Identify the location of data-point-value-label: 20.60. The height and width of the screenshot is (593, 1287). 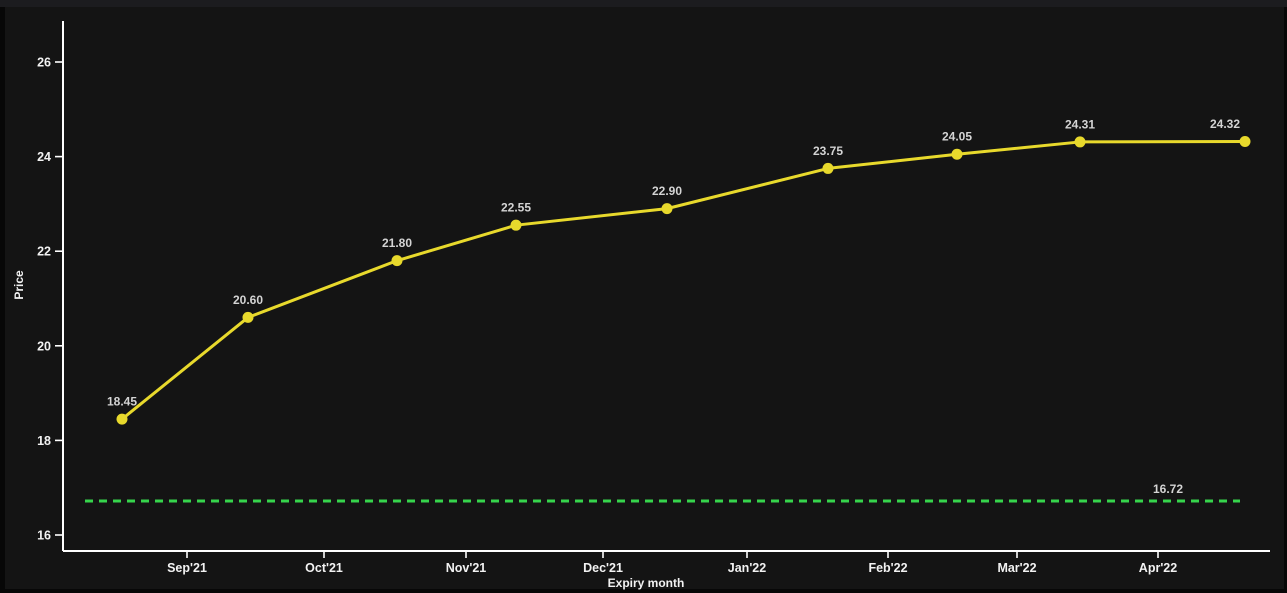
(248, 300).